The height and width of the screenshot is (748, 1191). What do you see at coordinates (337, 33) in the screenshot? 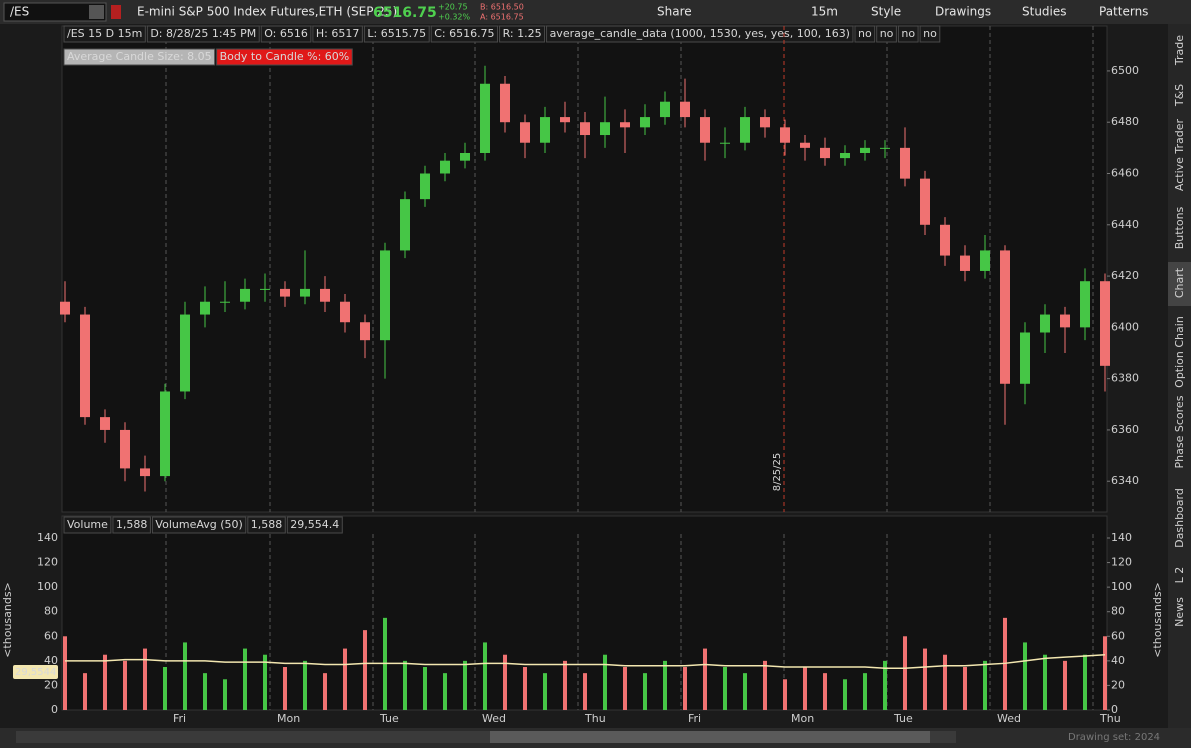
I see `header-item: H: 6517` at bounding box center [337, 33].